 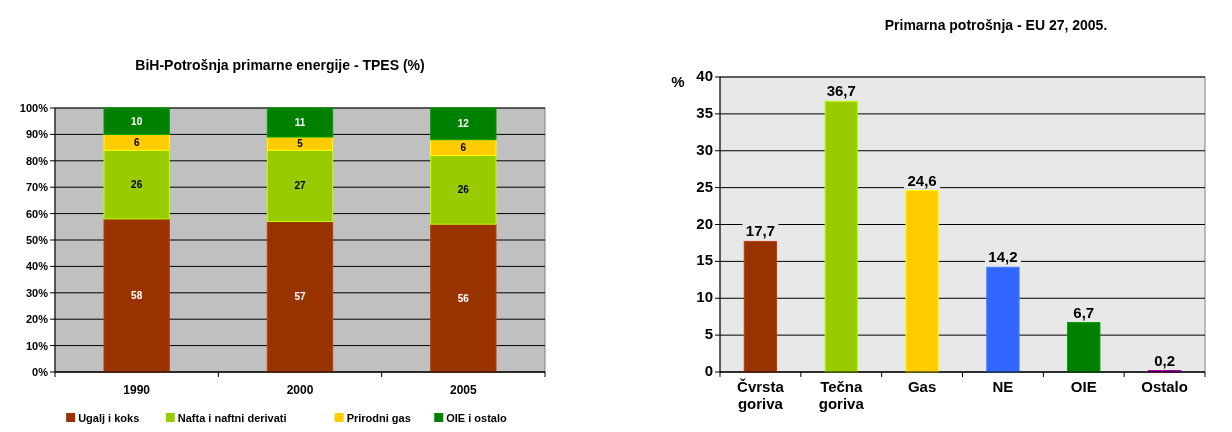 I want to click on y-tick-label: 5, so click(x=708, y=334).